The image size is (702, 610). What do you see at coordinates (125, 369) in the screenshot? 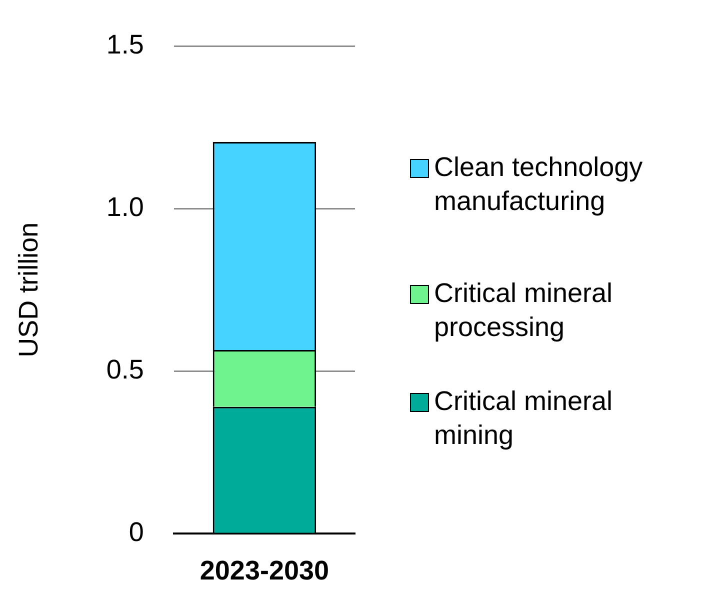
I see `y-tick-label: 0.5` at bounding box center [125, 369].